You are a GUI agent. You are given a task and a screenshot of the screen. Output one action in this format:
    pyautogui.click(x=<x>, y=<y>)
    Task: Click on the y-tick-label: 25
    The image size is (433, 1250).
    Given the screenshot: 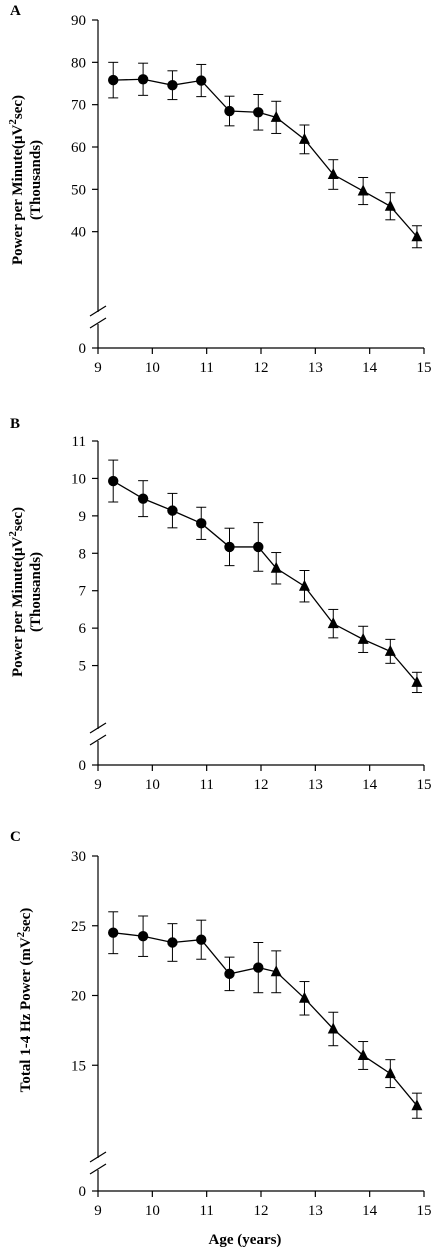 What is the action you would take?
    pyautogui.click(x=78, y=927)
    